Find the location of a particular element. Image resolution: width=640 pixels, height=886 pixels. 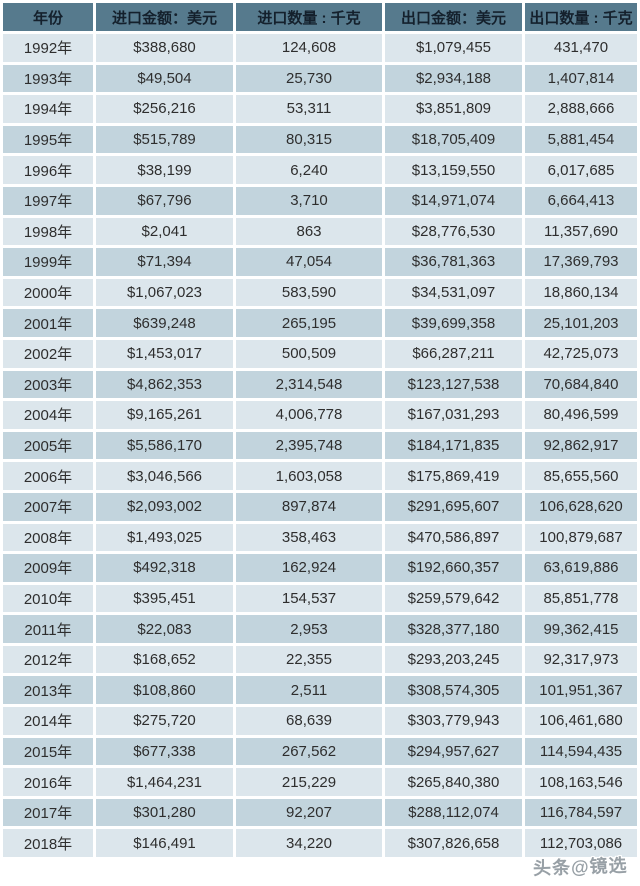

year-cell: 2004年 is located at coordinates (48, 415).